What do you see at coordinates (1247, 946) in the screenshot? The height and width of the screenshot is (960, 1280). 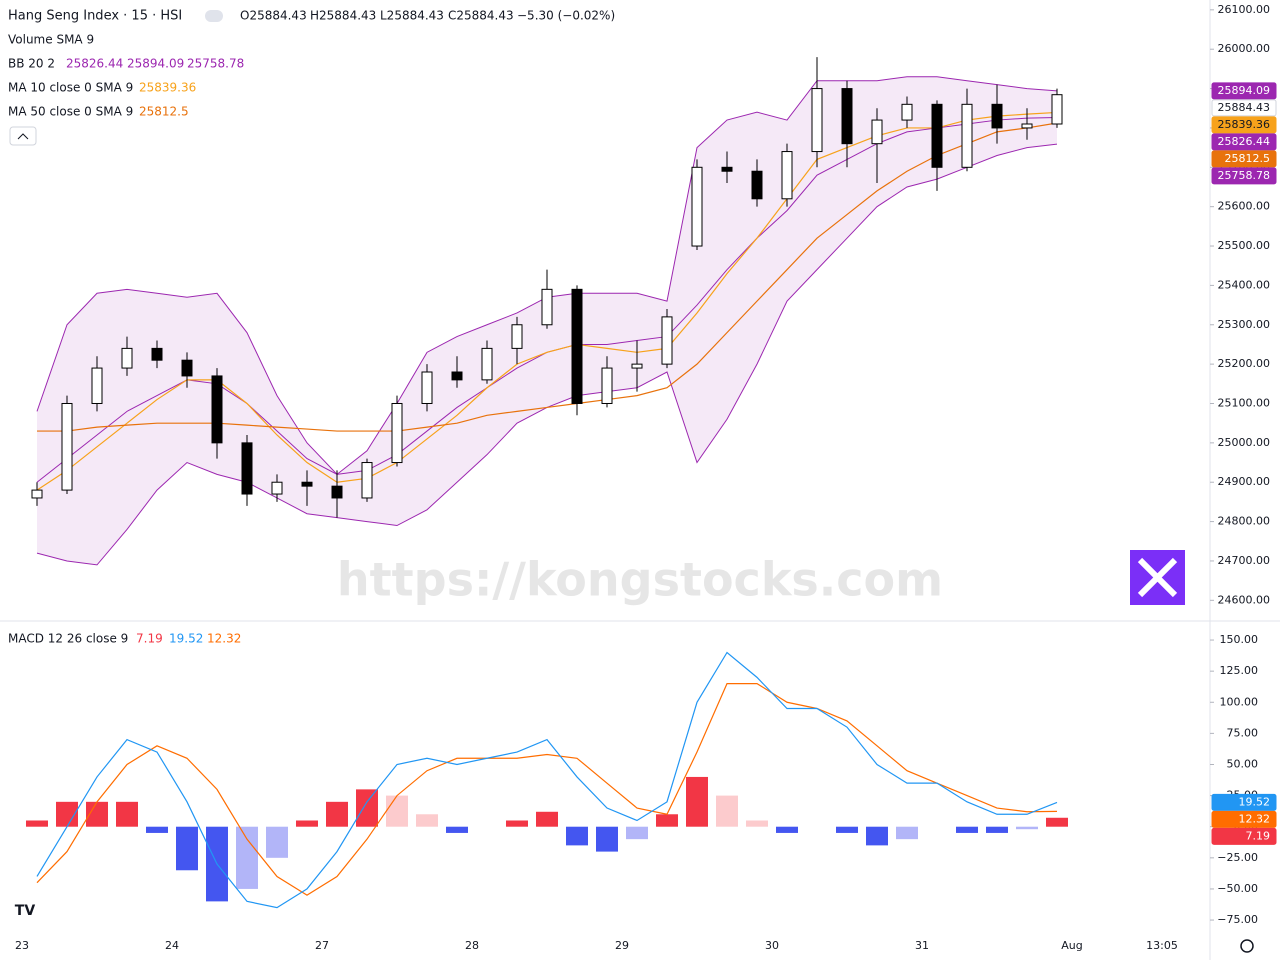 I see `settings-button` at bounding box center [1247, 946].